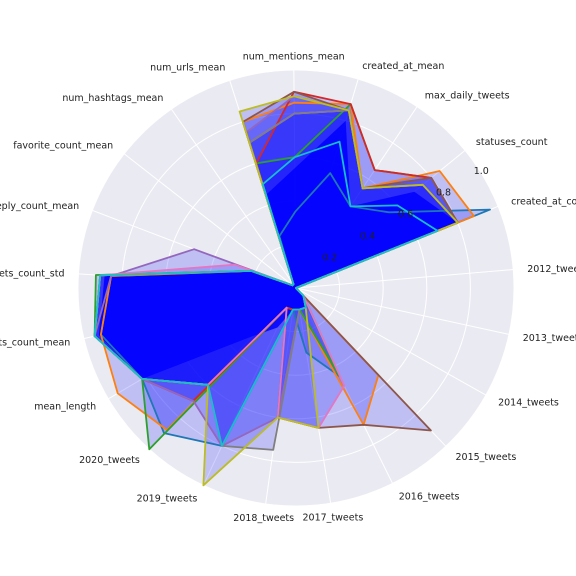 The width and height of the screenshot is (576, 576). What do you see at coordinates (443, 193) in the screenshot?
I see `radial-tick-label: 0.8` at bounding box center [443, 193].